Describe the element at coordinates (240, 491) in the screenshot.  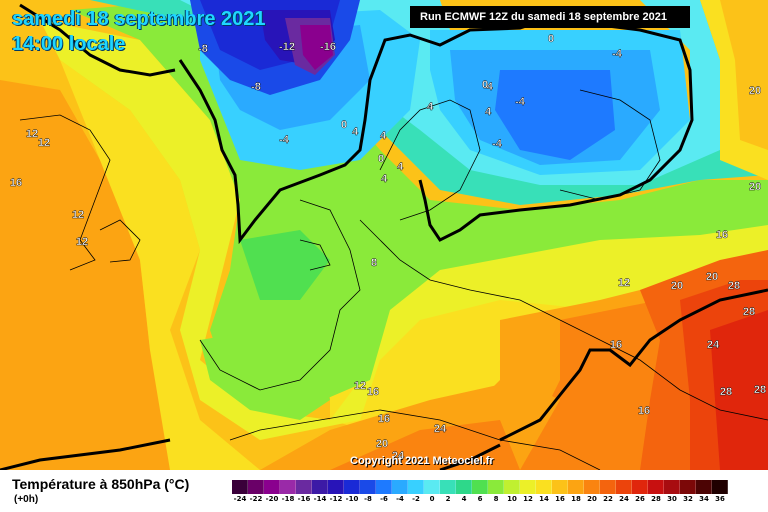
I see `scale-swatch: -24` at that location.